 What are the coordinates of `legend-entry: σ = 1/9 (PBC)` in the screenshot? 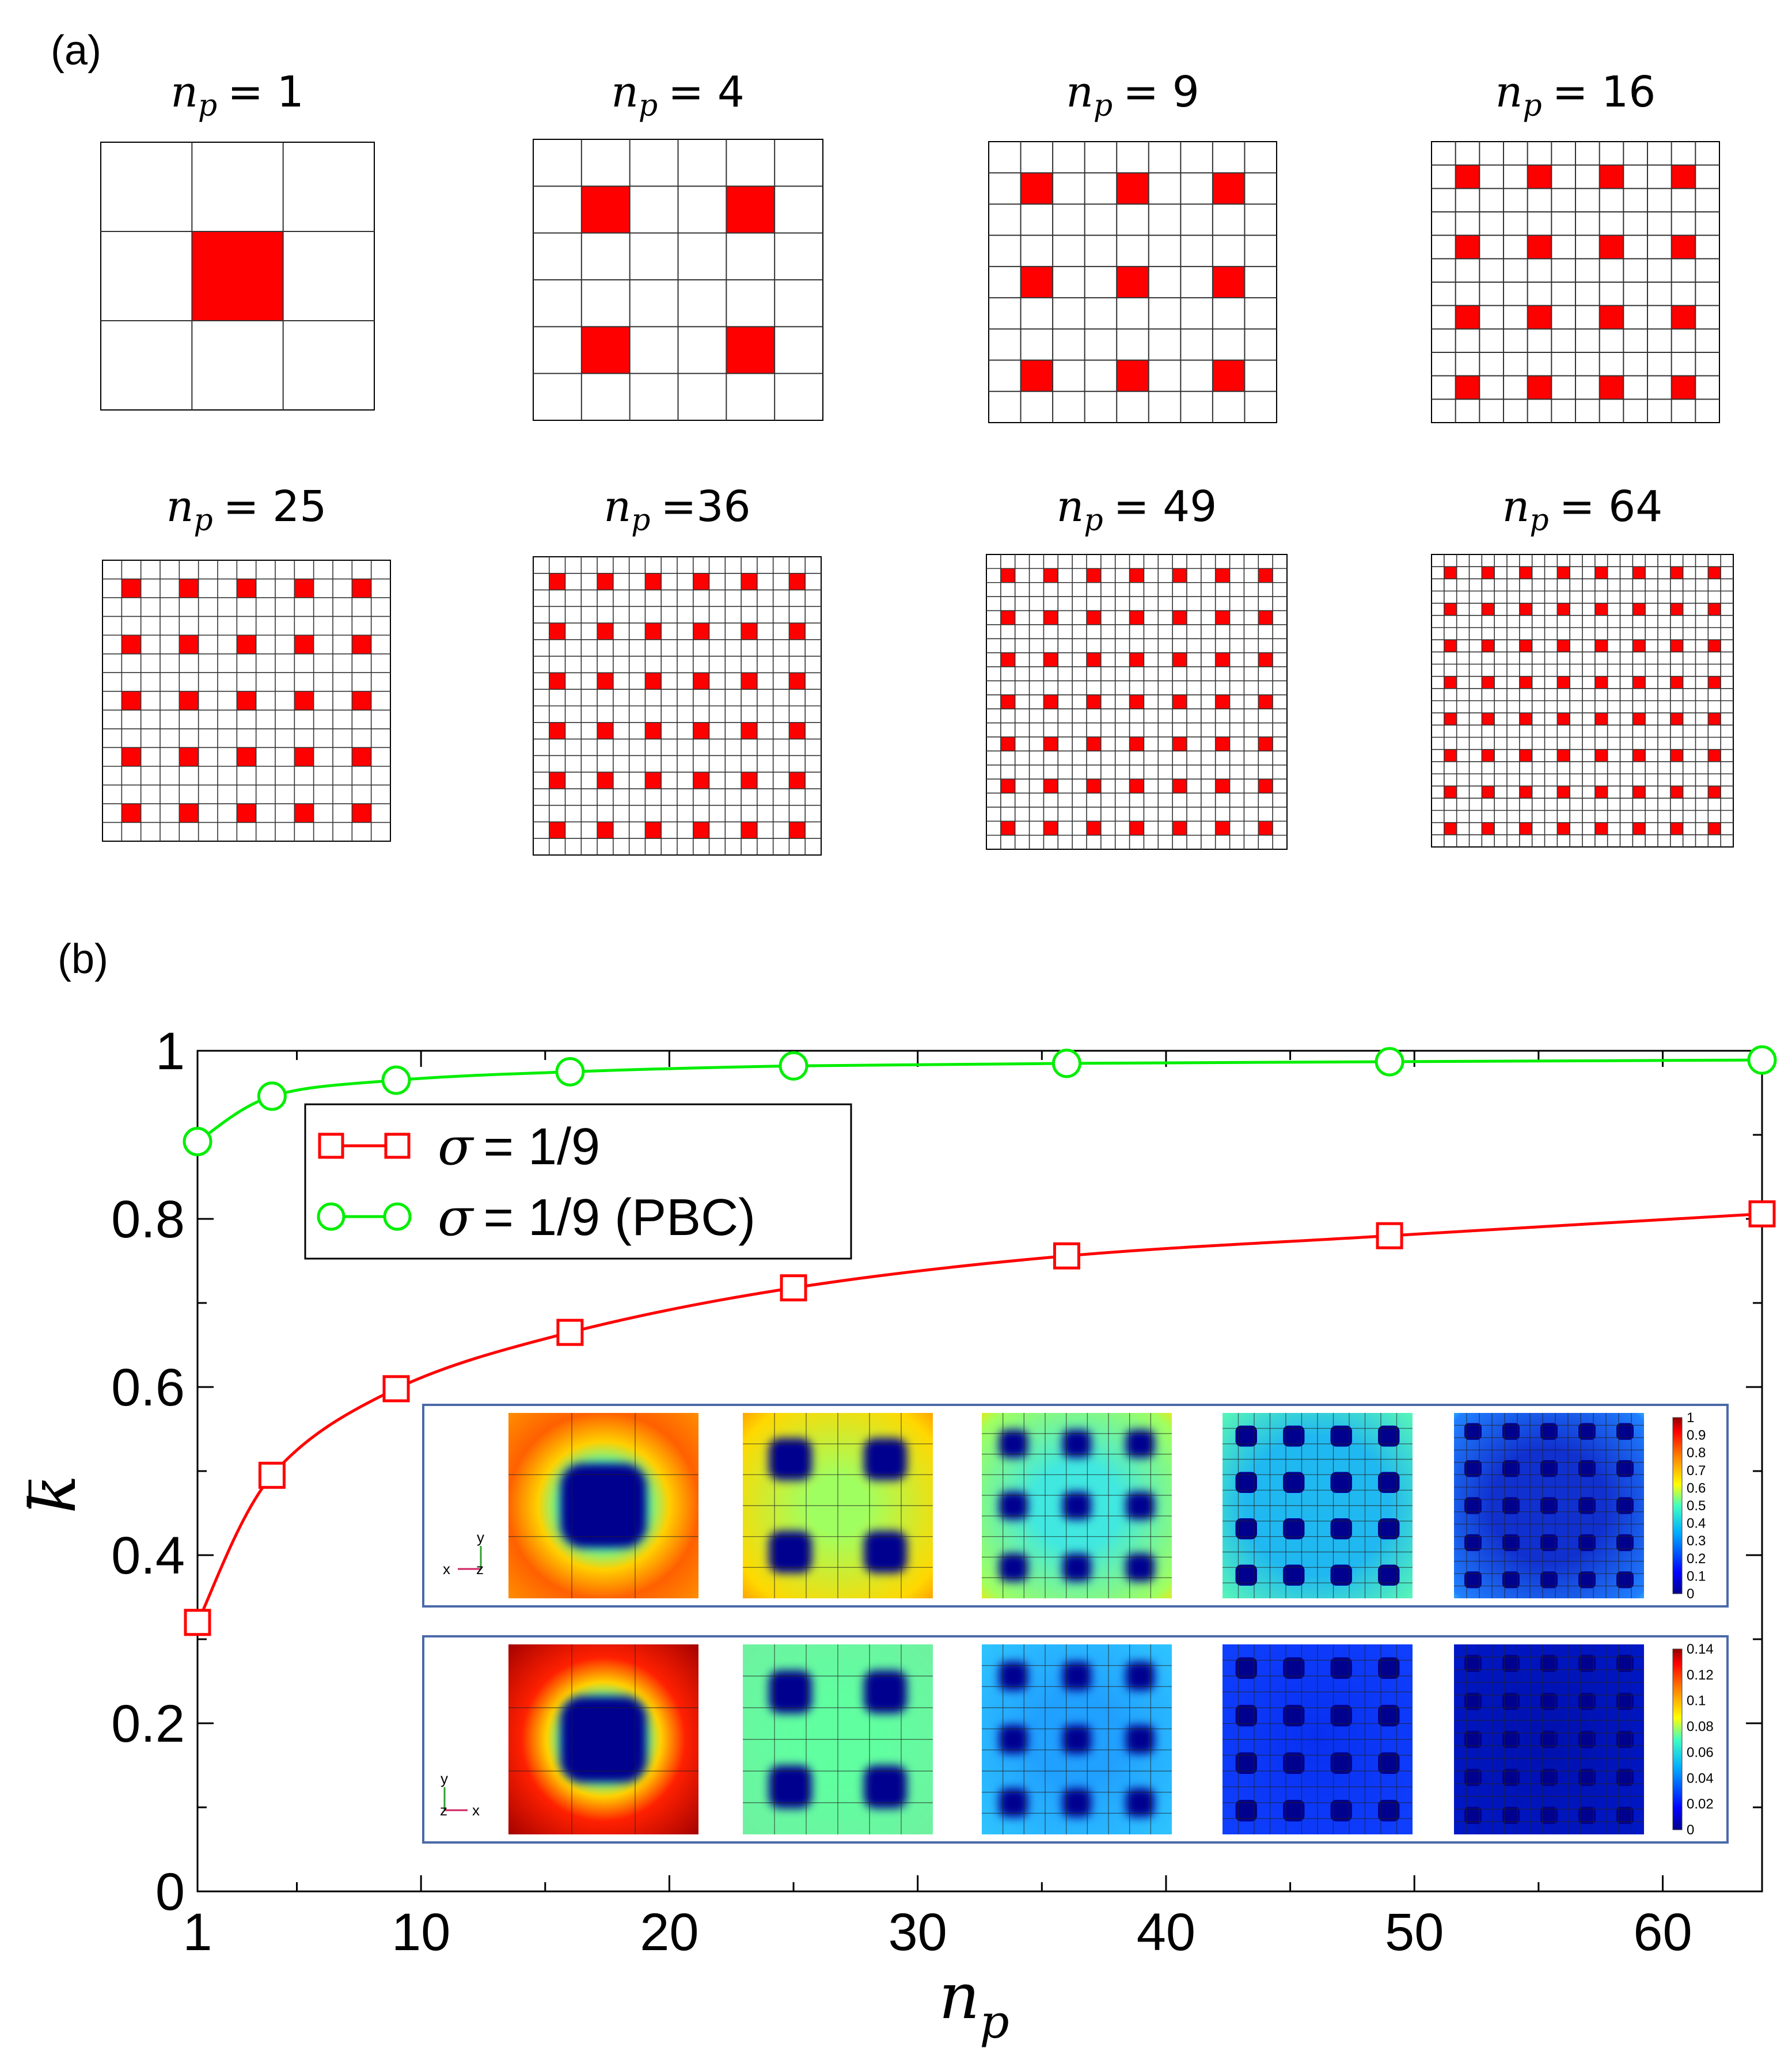 It's located at (536, 1217).